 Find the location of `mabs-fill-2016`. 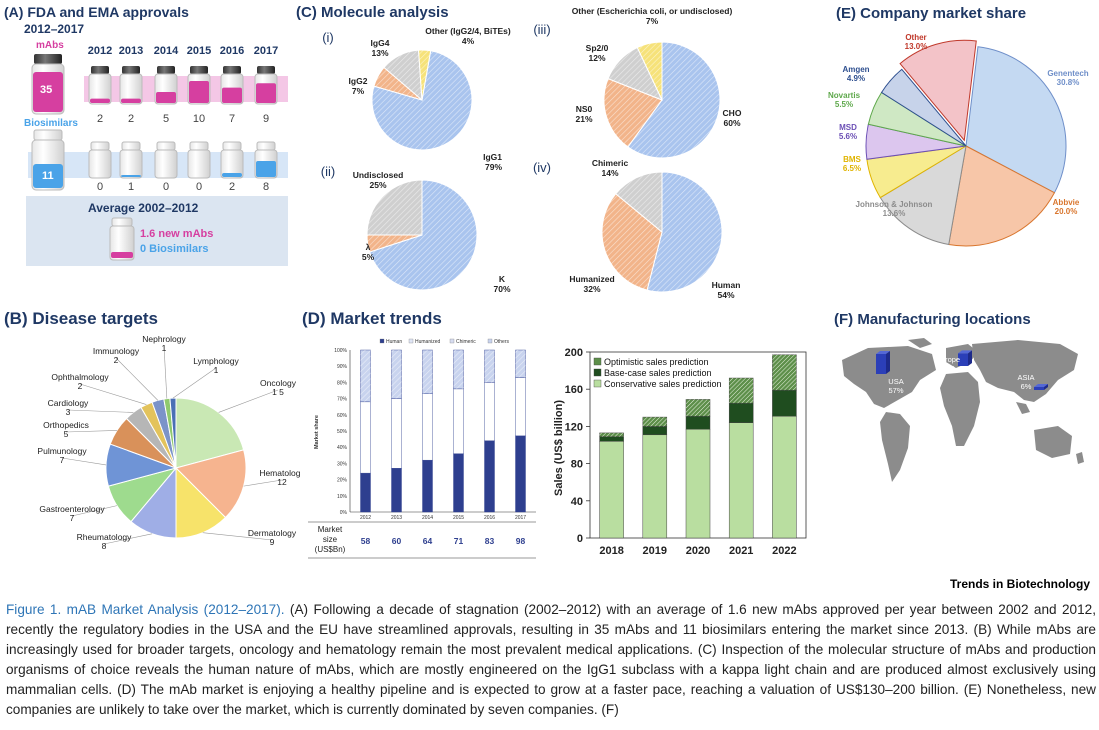

mabs-fill-2016 is located at coordinates (232, 95).